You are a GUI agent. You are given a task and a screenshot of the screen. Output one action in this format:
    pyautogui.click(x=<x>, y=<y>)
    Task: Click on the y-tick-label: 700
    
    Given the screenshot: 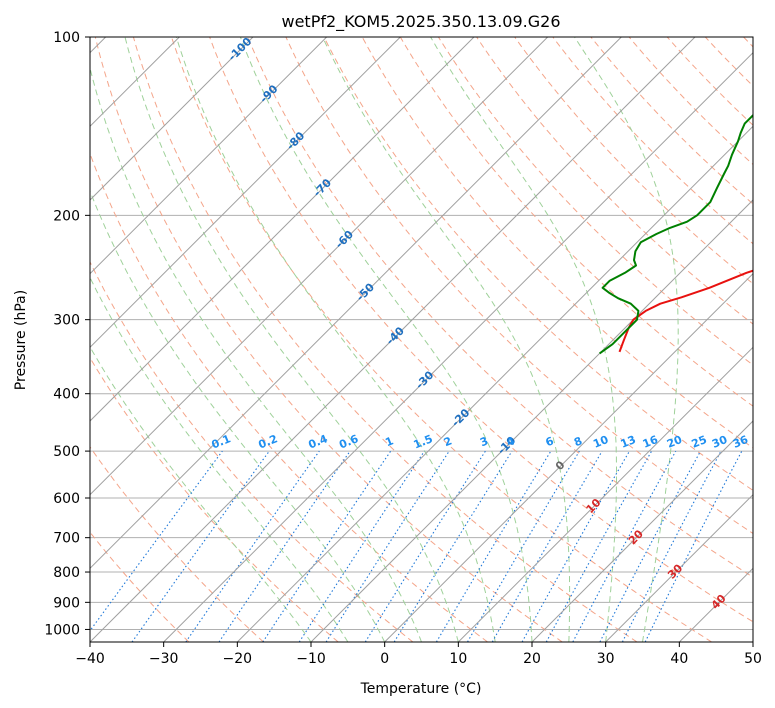 What is the action you would take?
    pyautogui.click(x=66, y=539)
    